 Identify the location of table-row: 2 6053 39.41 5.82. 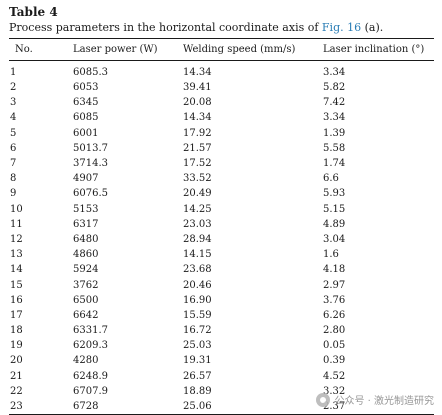
(221, 87).